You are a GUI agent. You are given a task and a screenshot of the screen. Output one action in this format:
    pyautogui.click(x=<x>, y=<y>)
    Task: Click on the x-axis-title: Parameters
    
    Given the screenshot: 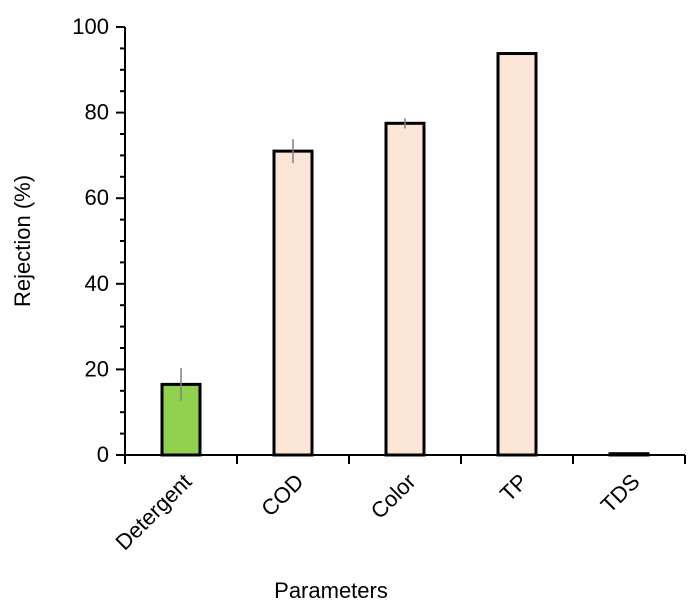 What is the action you would take?
    pyautogui.click(x=331, y=590)
    